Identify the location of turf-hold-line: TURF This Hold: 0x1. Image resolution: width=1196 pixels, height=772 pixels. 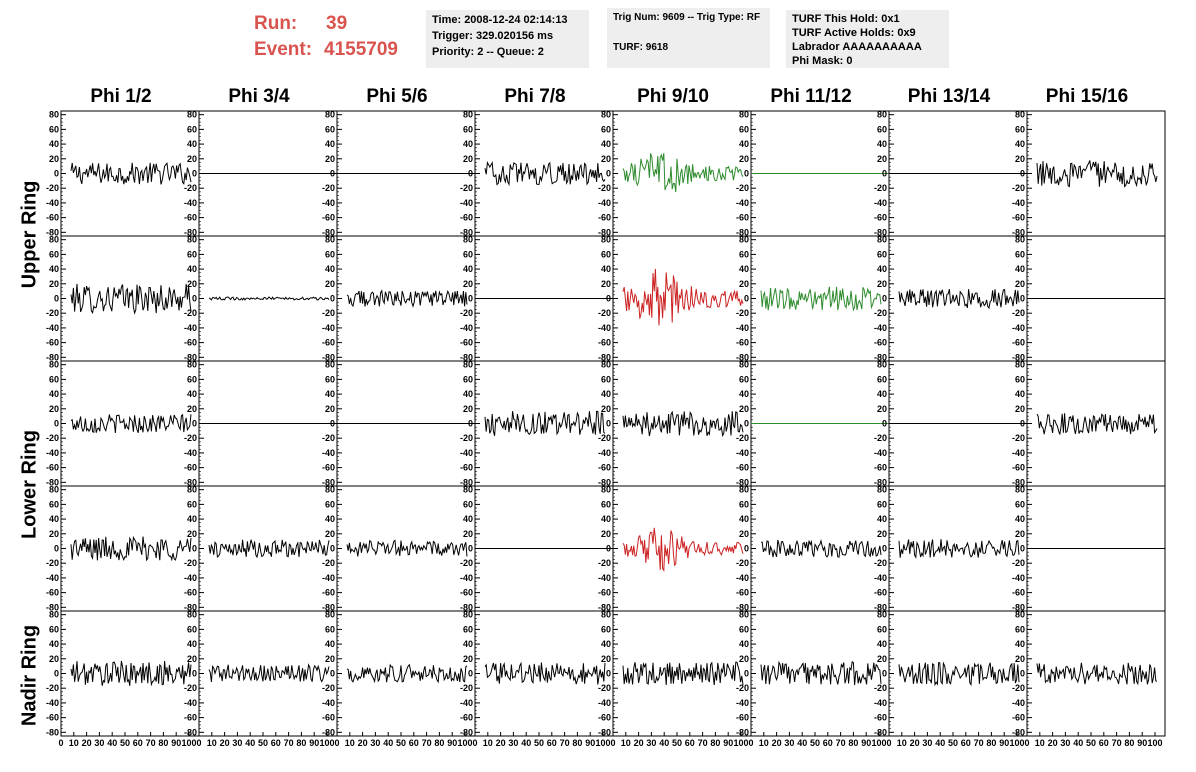
(846, 19).